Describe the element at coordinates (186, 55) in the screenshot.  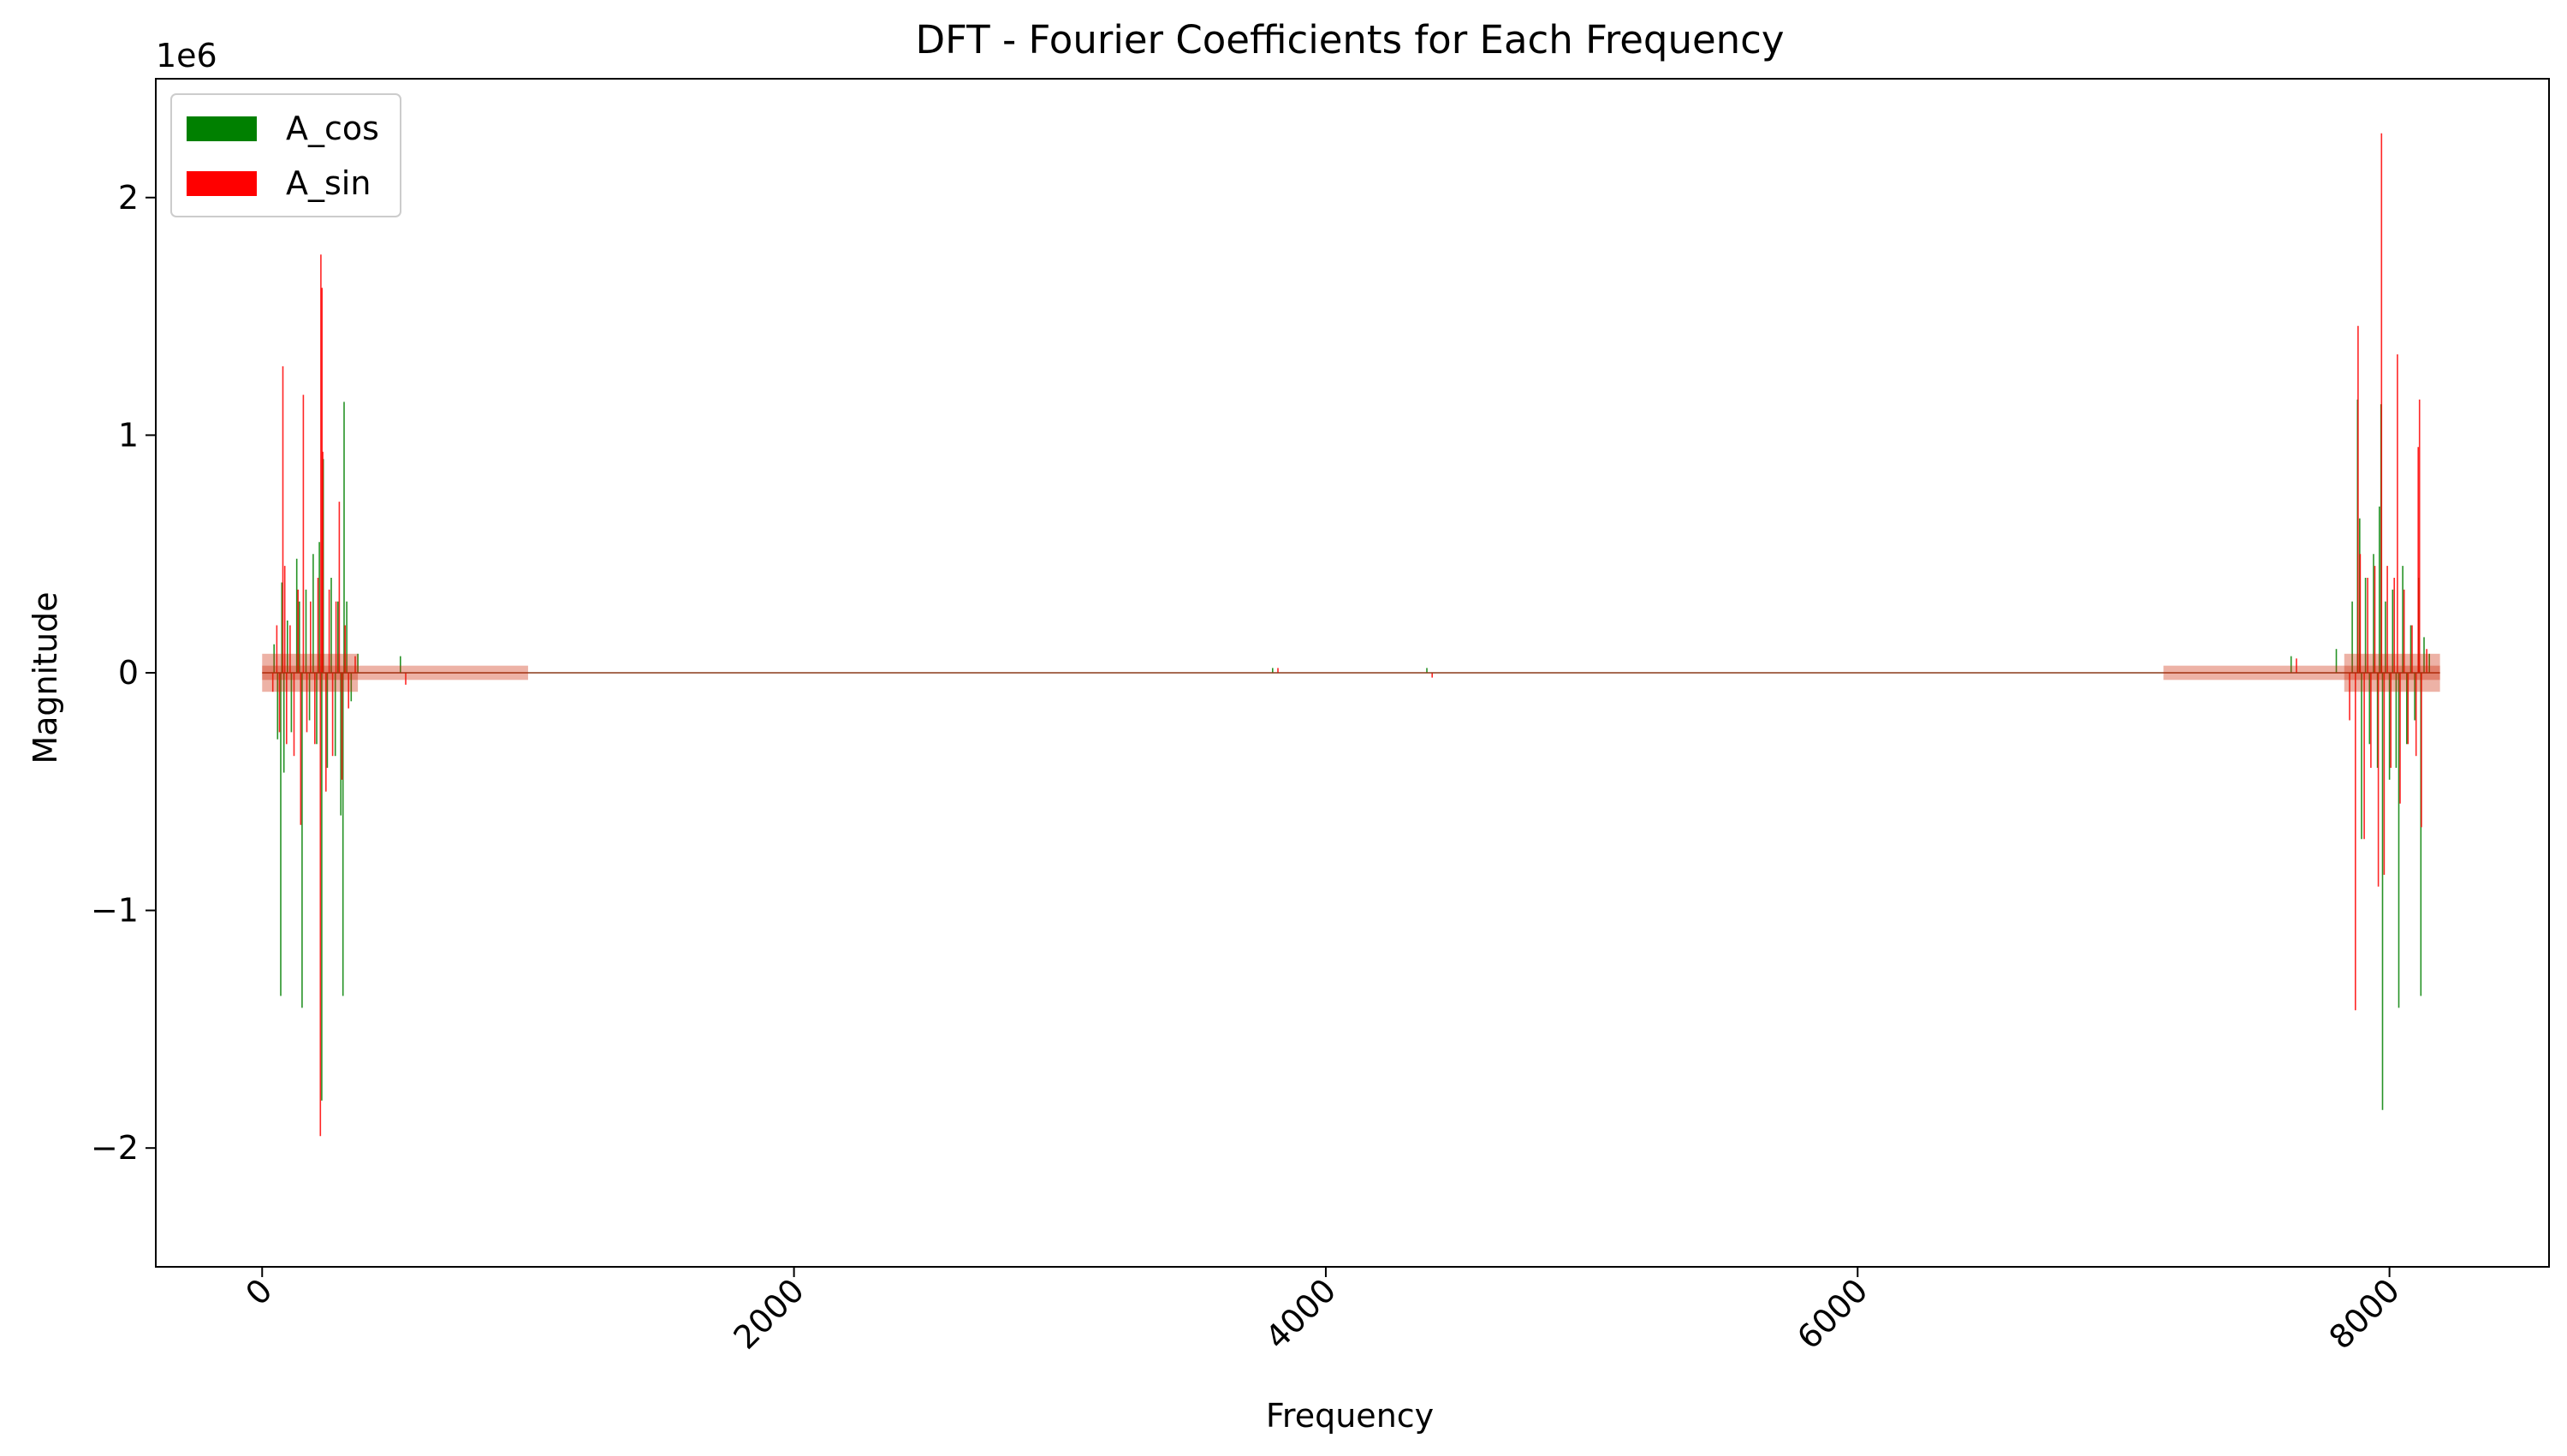
I see `y-axis-offset-label: 1e6` at that location.